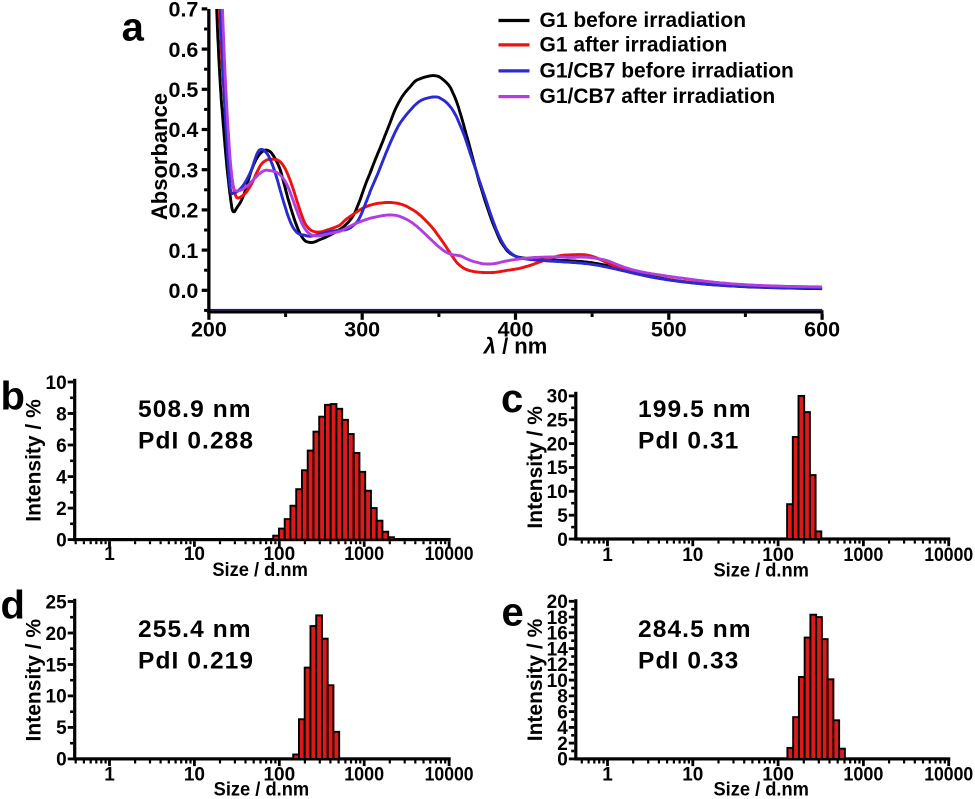 Image resolution: width=975 pixels, height=799 pixels. I want to click on svg-text: 0.5, so click(184, 90).